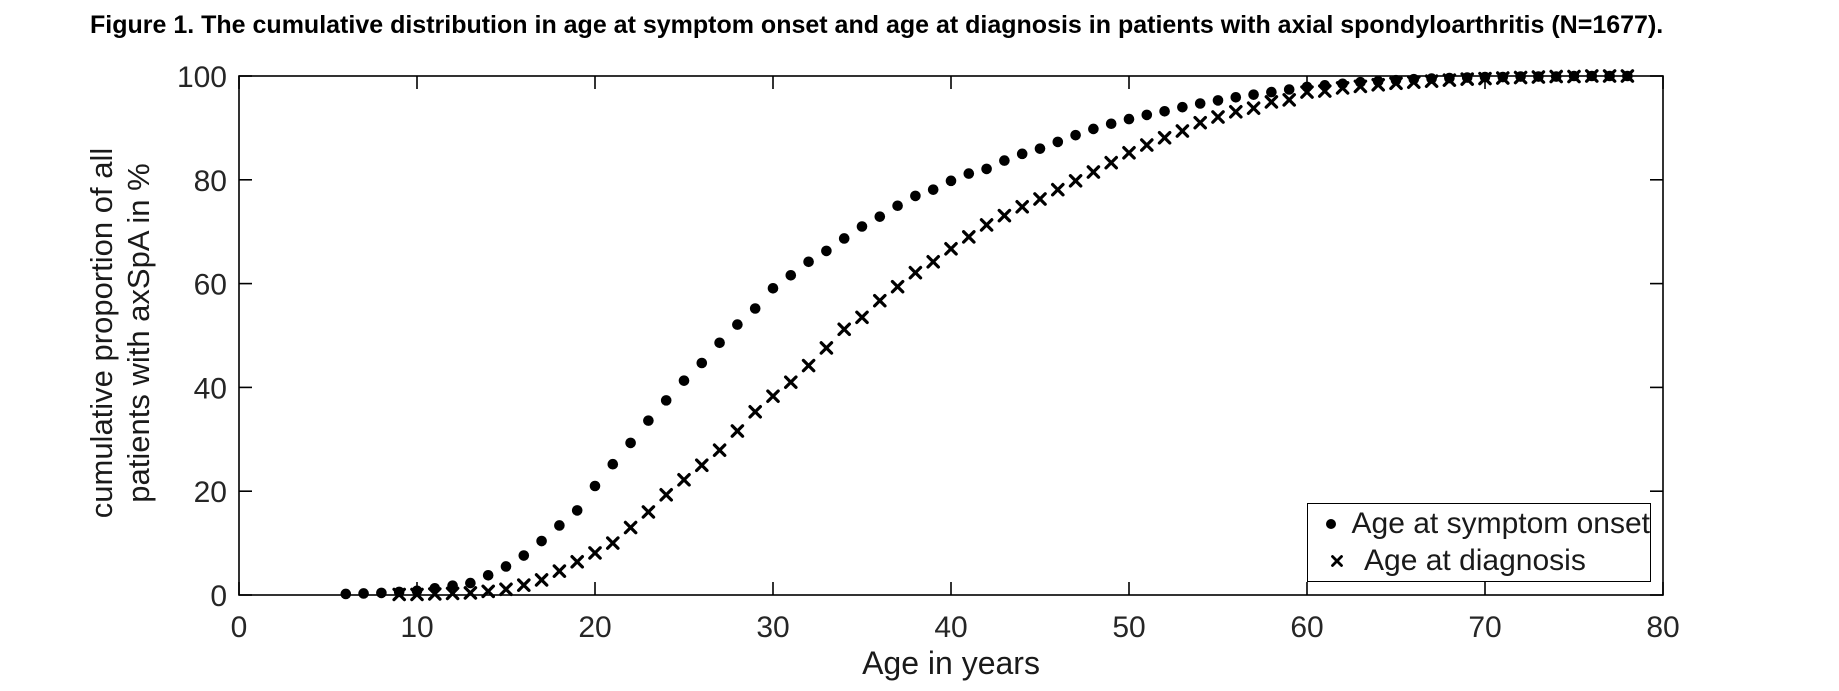 The width and height of the screenshot is (1839, 691). What do you see at coordinates (138, 333) in the screenshot?
I see `y-axis-label-line2: patients with axSpA in %` at bounding box center [138, 333].